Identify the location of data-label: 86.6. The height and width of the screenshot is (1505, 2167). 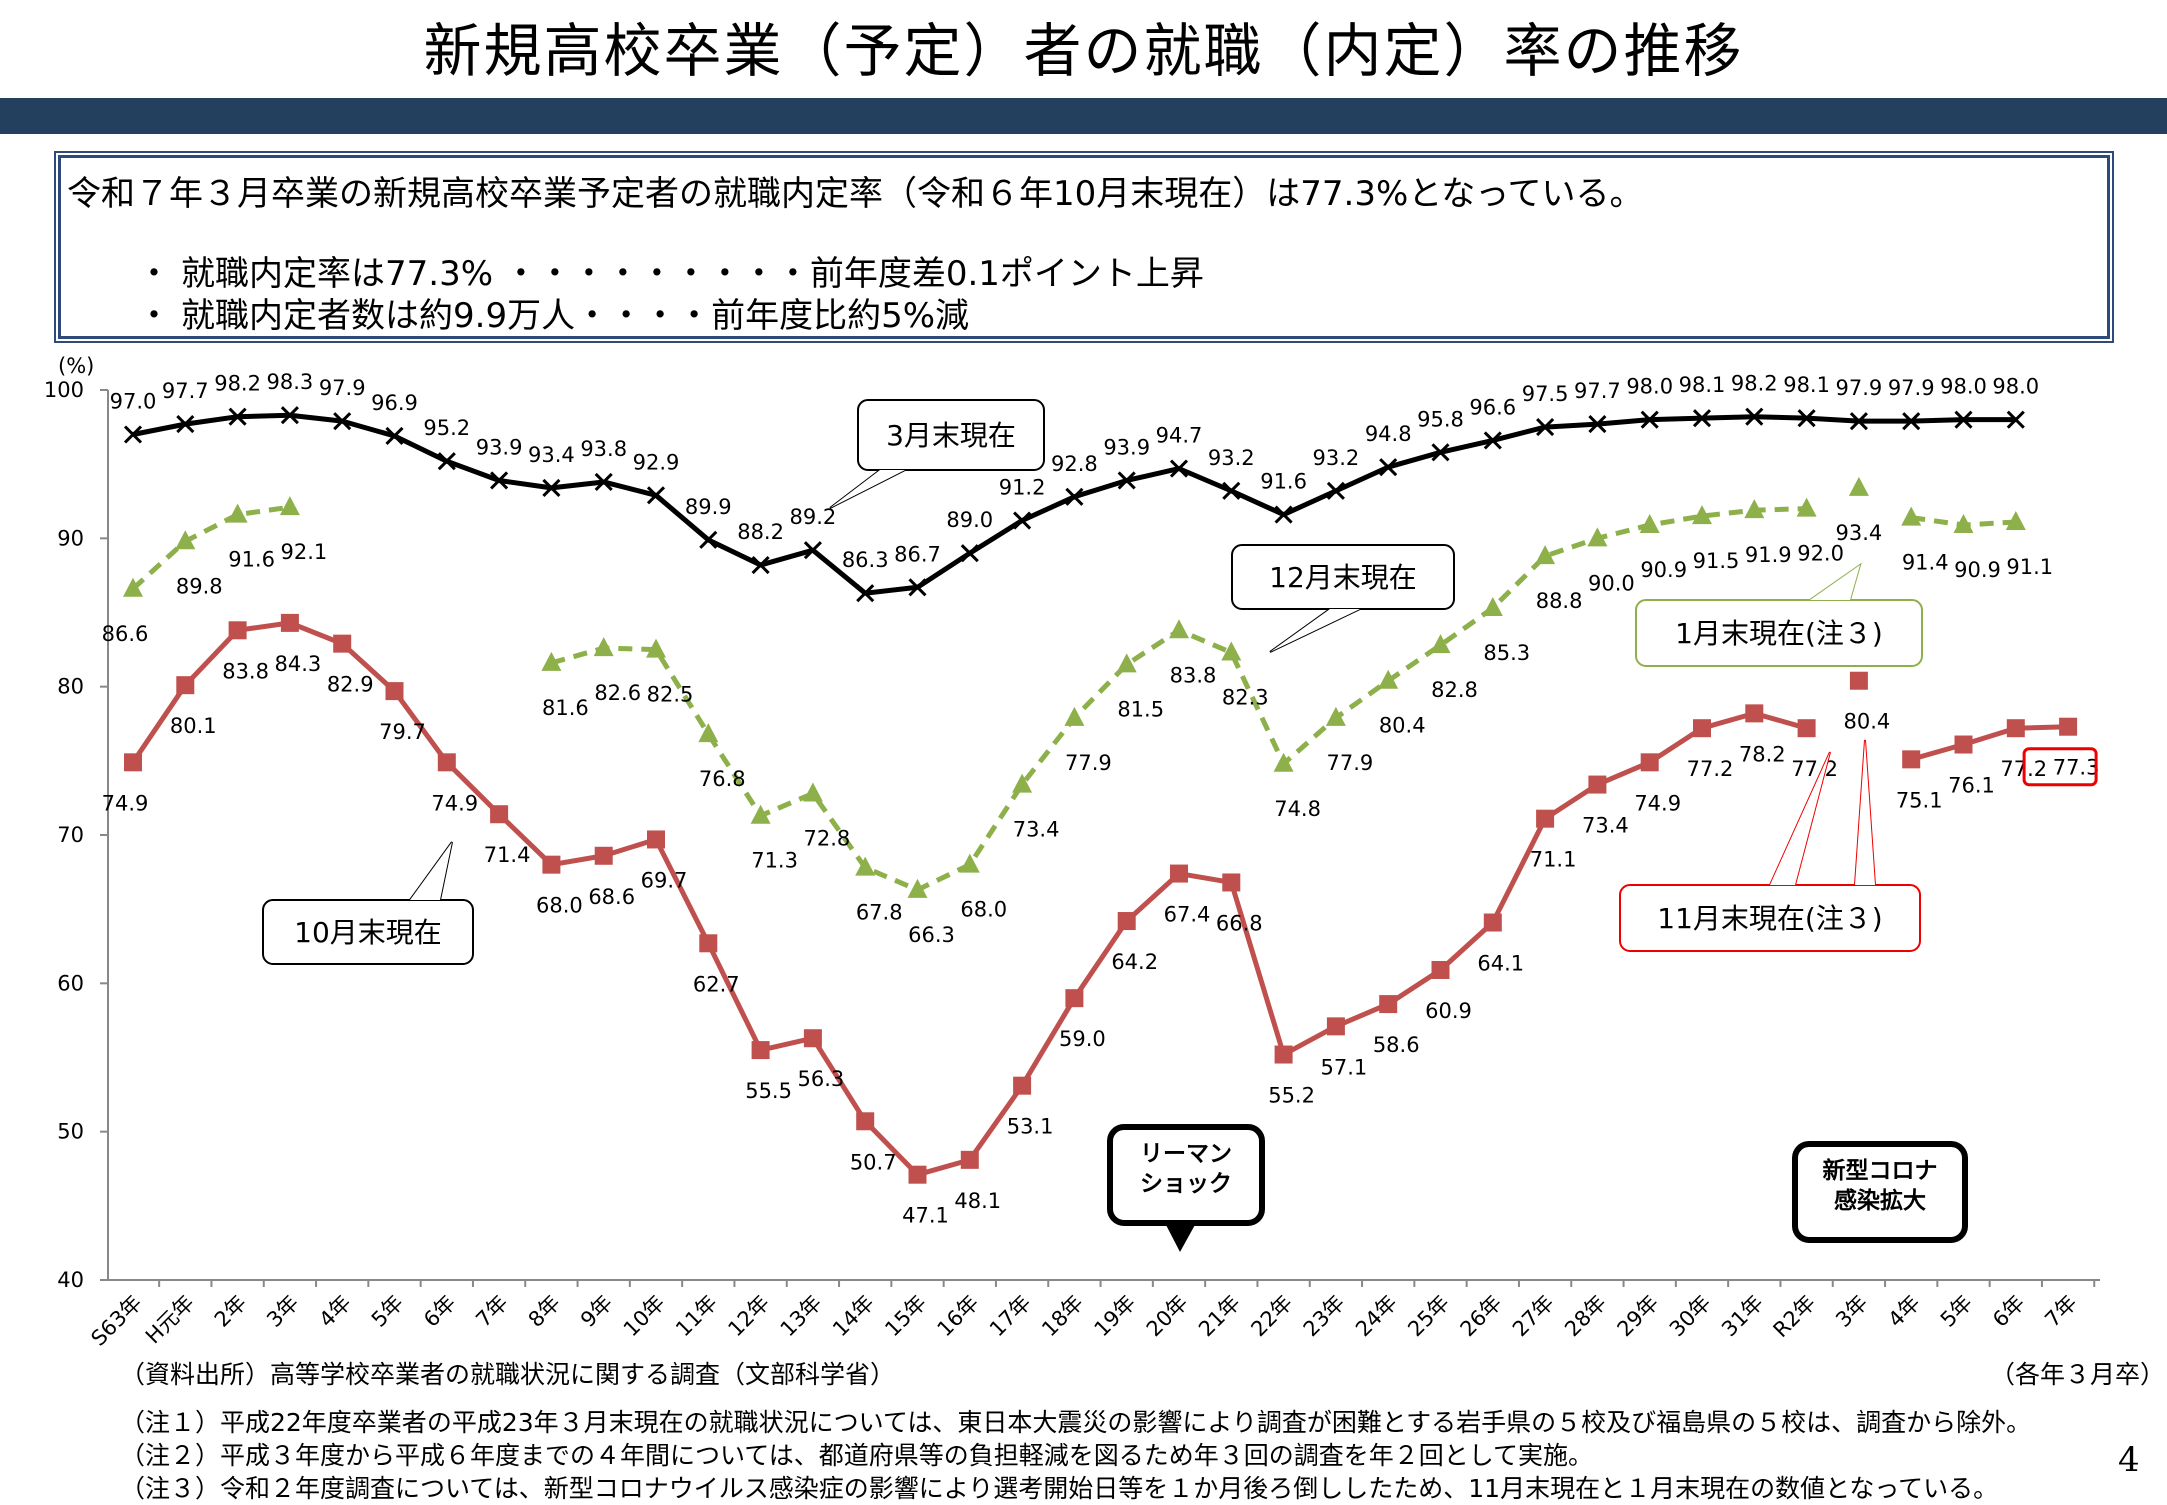
(125, 634).